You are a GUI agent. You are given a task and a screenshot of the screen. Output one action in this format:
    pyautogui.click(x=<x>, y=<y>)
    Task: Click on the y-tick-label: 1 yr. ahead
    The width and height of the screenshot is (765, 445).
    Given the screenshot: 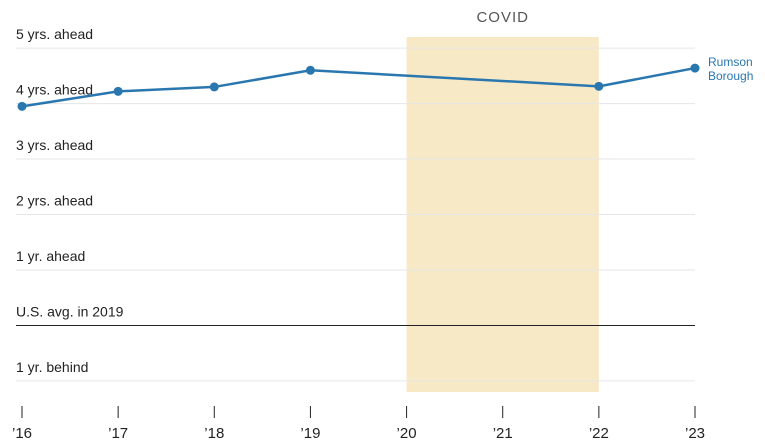 What is the action you would take?
    pyautogui.click(x=50, y=256)
    